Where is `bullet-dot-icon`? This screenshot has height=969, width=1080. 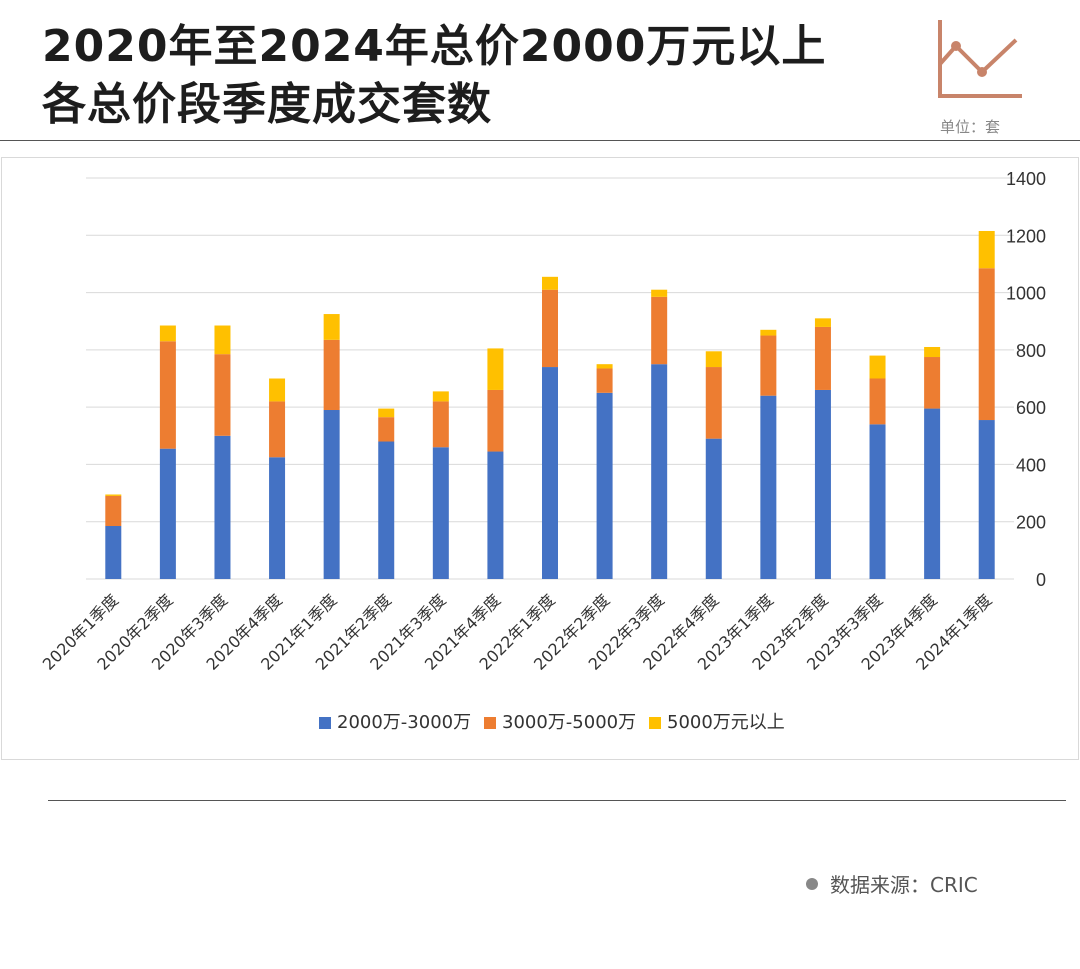
bullet-dot-icon is located at coordinates (812, 884).